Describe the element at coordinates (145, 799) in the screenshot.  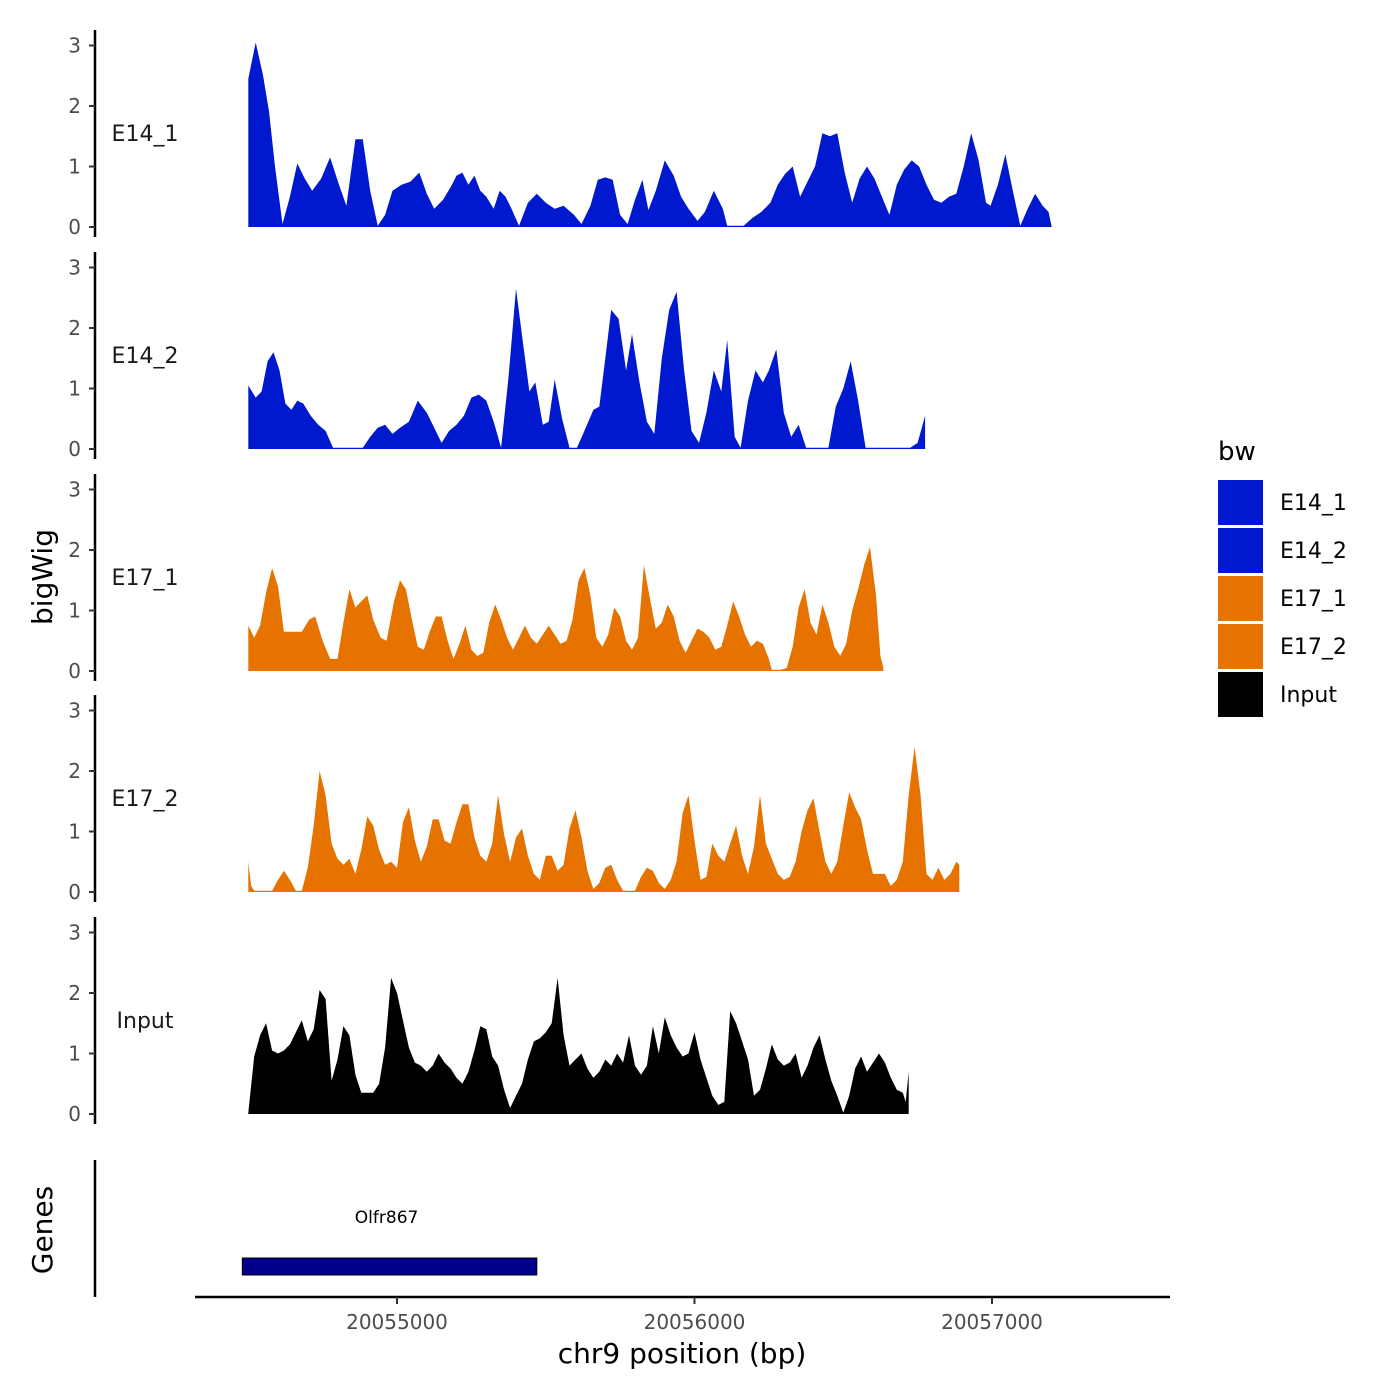
I see `track-label-e17_2: E17_2` at that location.